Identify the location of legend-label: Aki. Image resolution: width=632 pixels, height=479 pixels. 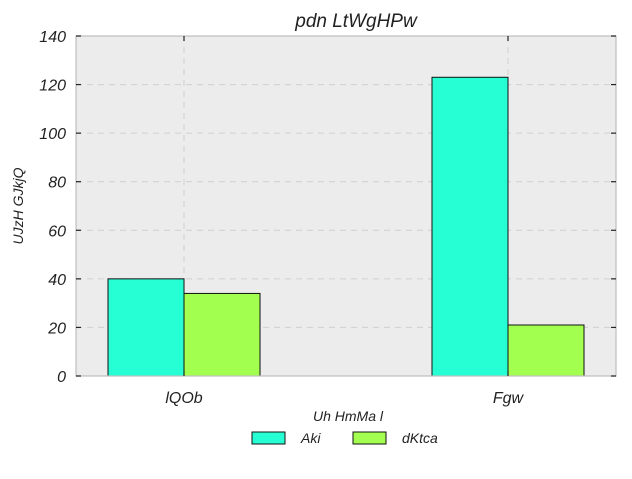
(310, 438).